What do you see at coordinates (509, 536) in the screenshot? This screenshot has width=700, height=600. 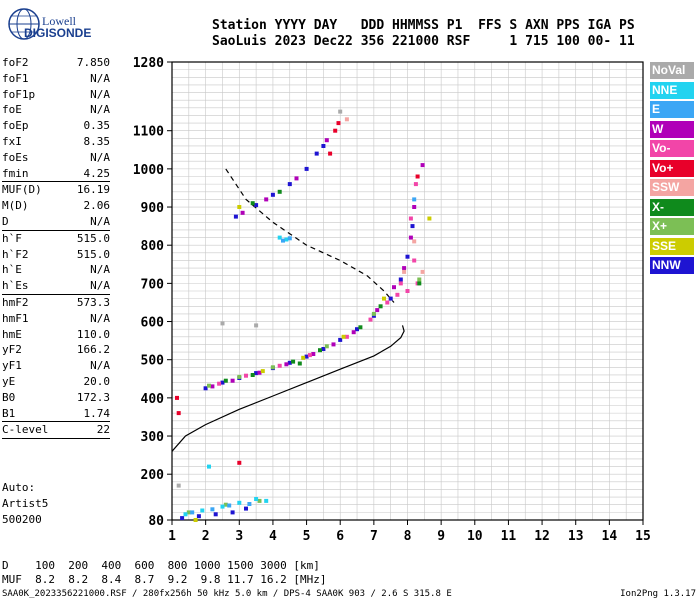 I see `x-tick-label: 11` at bounding box center [509, 536].